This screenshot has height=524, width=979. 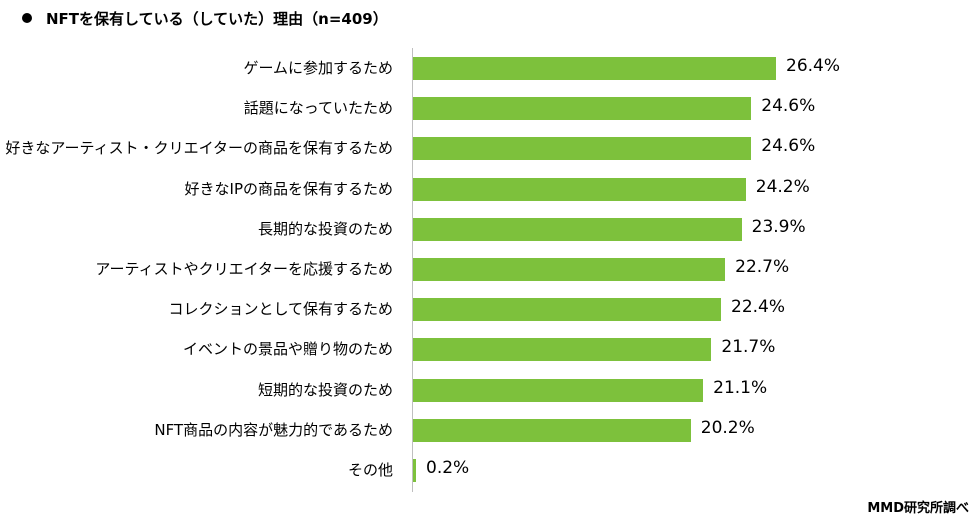 I want to click on category-label: コレクションとして保有するため, so click(x=280, y=309).